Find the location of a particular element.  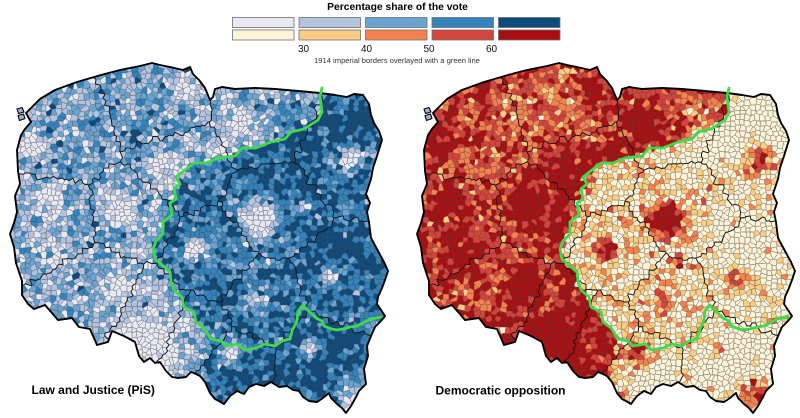

svg-text: 50 is located at coordinates (429, 49).